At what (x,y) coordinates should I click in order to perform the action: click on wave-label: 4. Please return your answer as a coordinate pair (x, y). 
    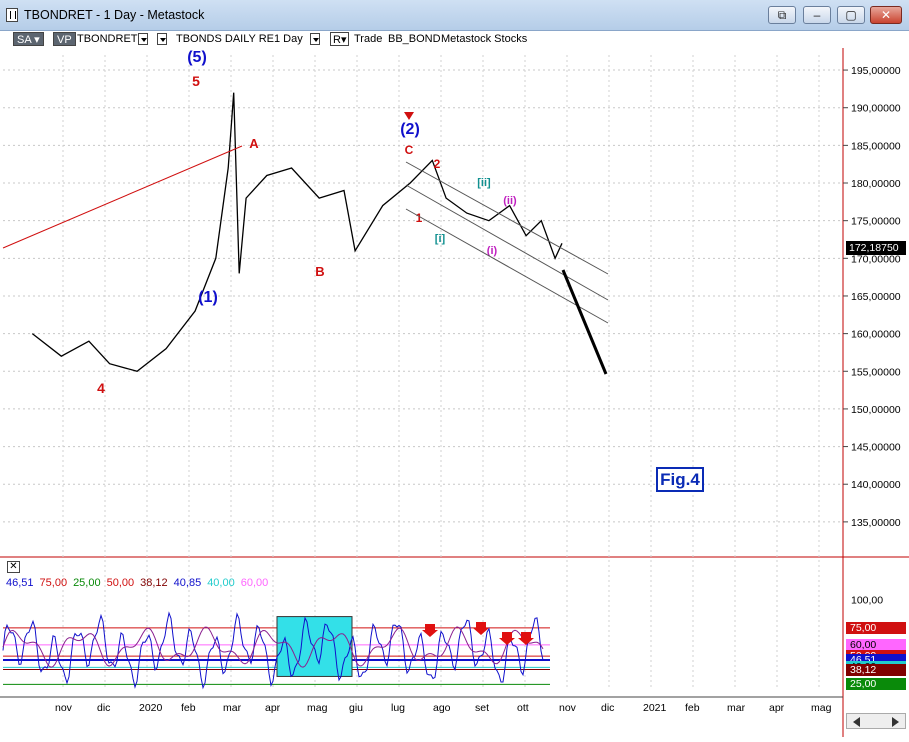
    Looking at the image, I should click on (101, 388).